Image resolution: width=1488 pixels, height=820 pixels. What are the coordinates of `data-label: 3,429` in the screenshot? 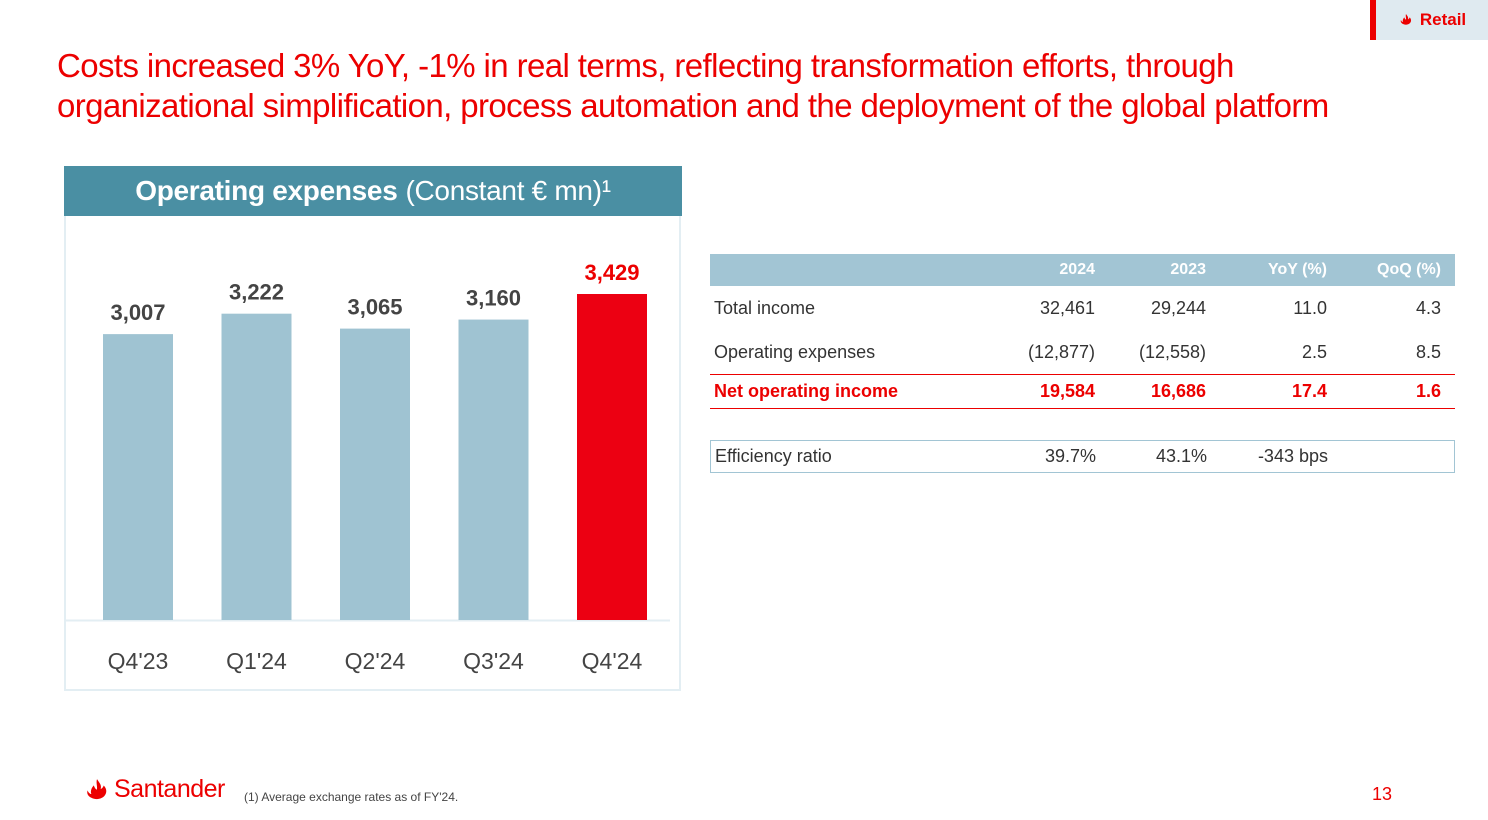 It's located at (611, 272).